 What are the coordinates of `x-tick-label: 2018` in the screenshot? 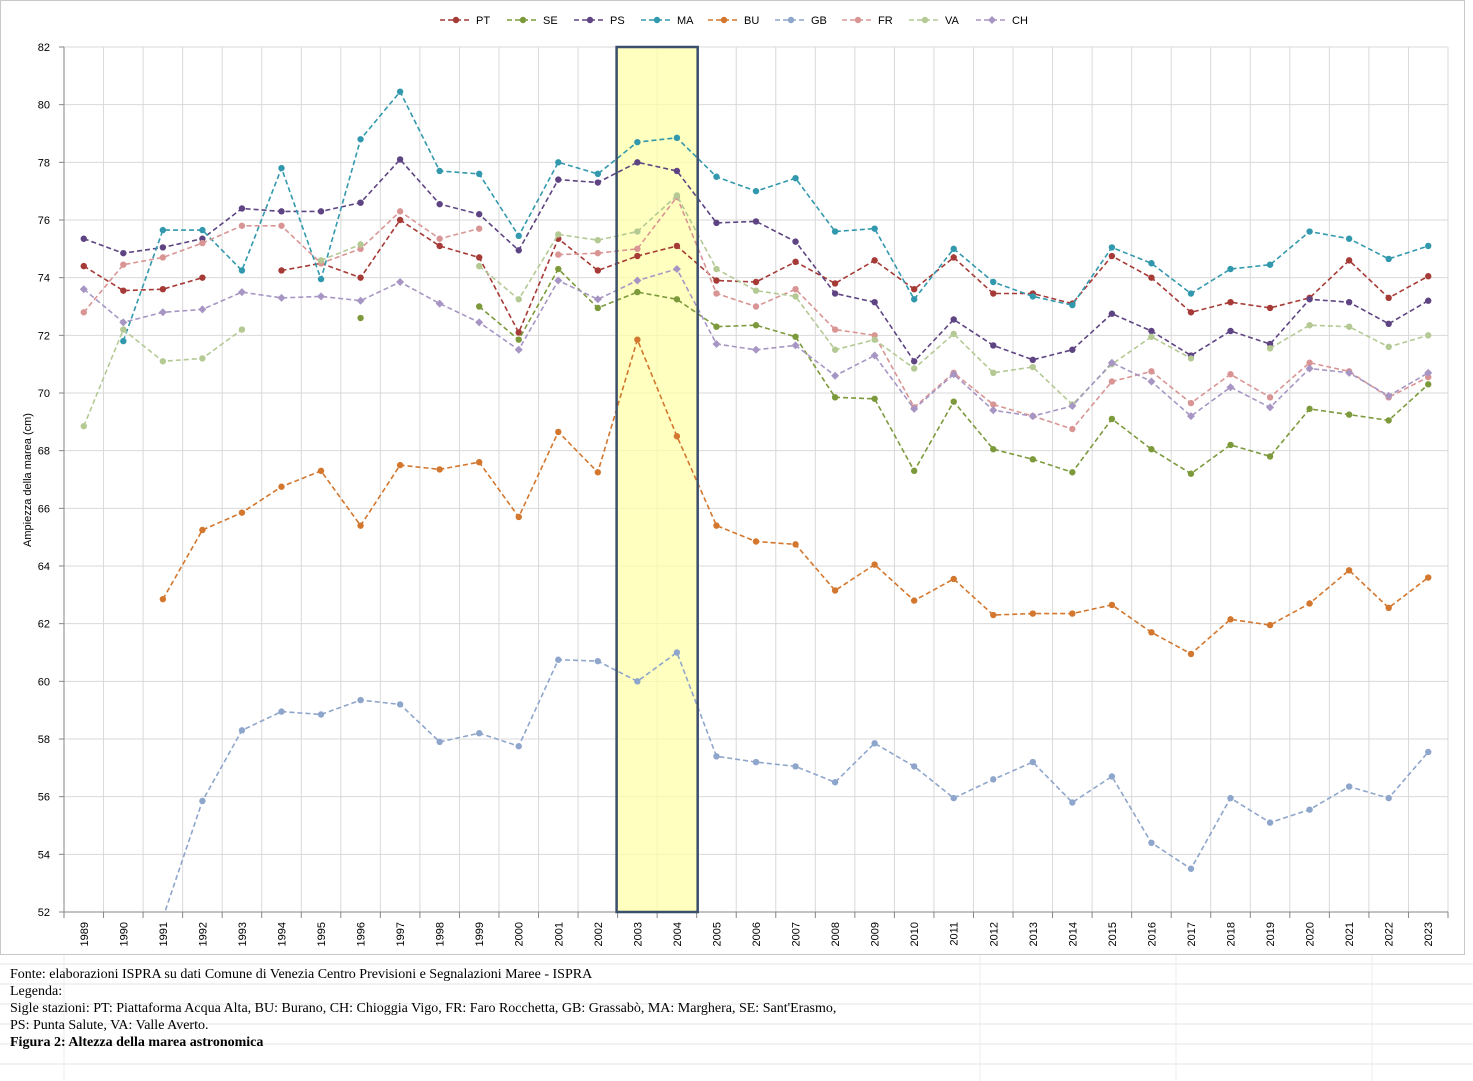 It's located at (1232, 934).